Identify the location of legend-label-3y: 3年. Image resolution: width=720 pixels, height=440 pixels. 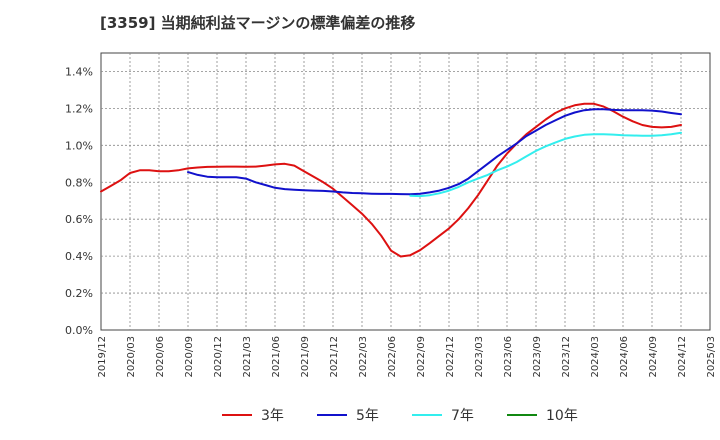
(272, 416).